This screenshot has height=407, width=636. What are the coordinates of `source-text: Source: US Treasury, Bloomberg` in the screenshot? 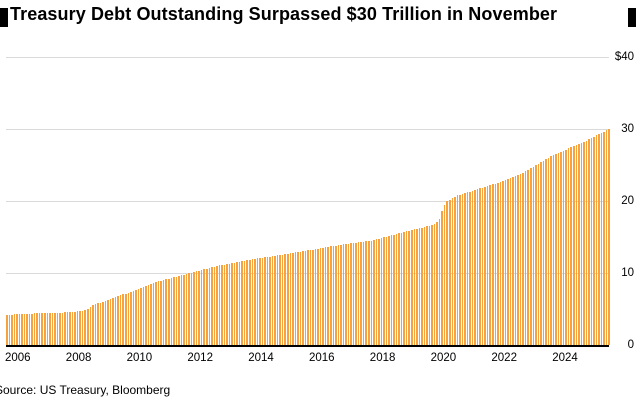 It's located at (85, 390).